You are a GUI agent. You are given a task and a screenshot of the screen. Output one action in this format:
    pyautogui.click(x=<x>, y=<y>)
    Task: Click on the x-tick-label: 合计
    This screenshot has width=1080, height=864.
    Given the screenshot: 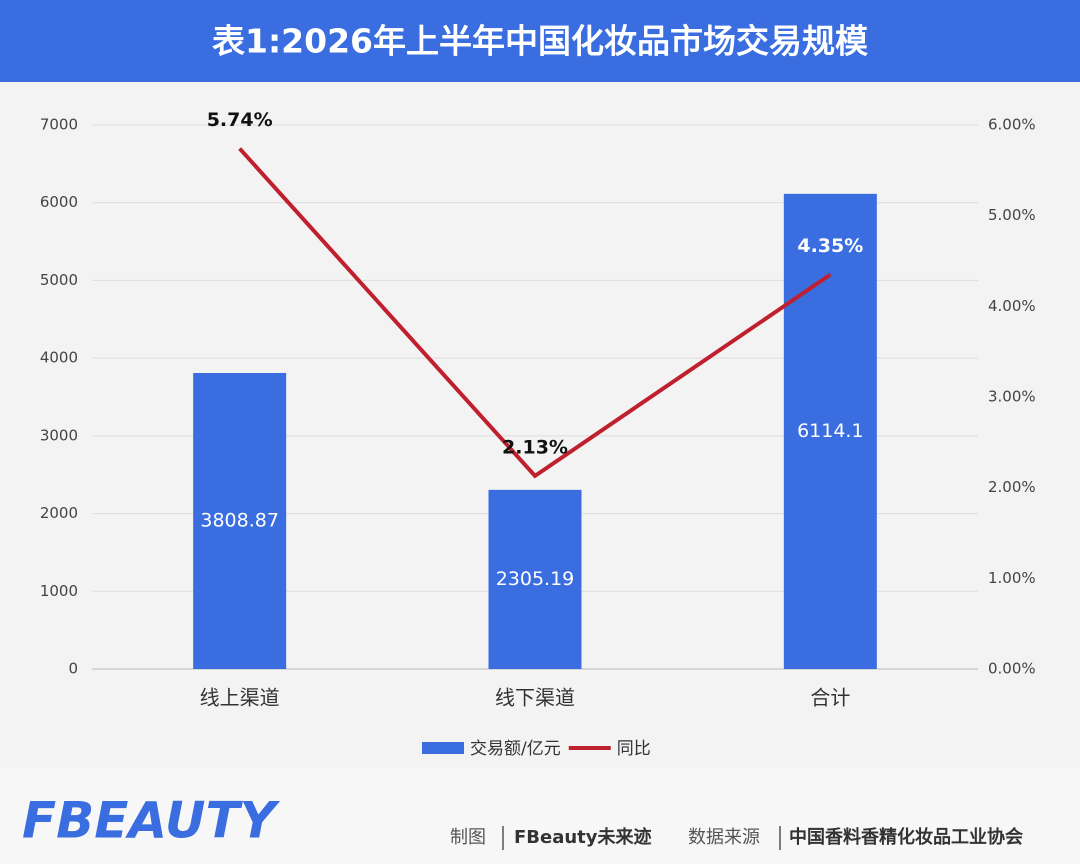 What is the action you would take?
    pyautogui.click(x=830, y=698)
    